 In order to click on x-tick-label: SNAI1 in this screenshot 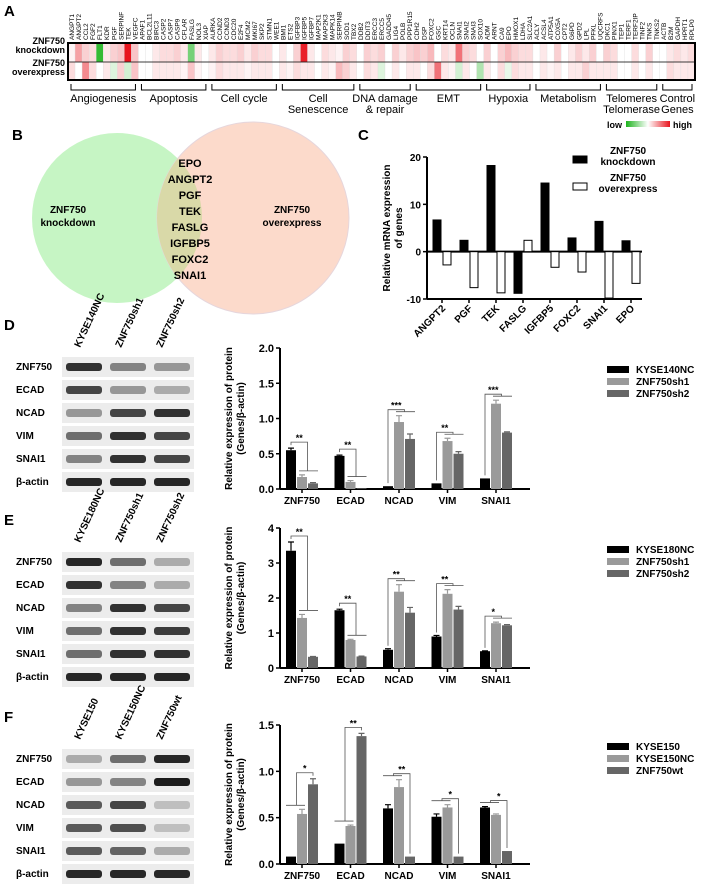, I will do `click(496, 876)`.